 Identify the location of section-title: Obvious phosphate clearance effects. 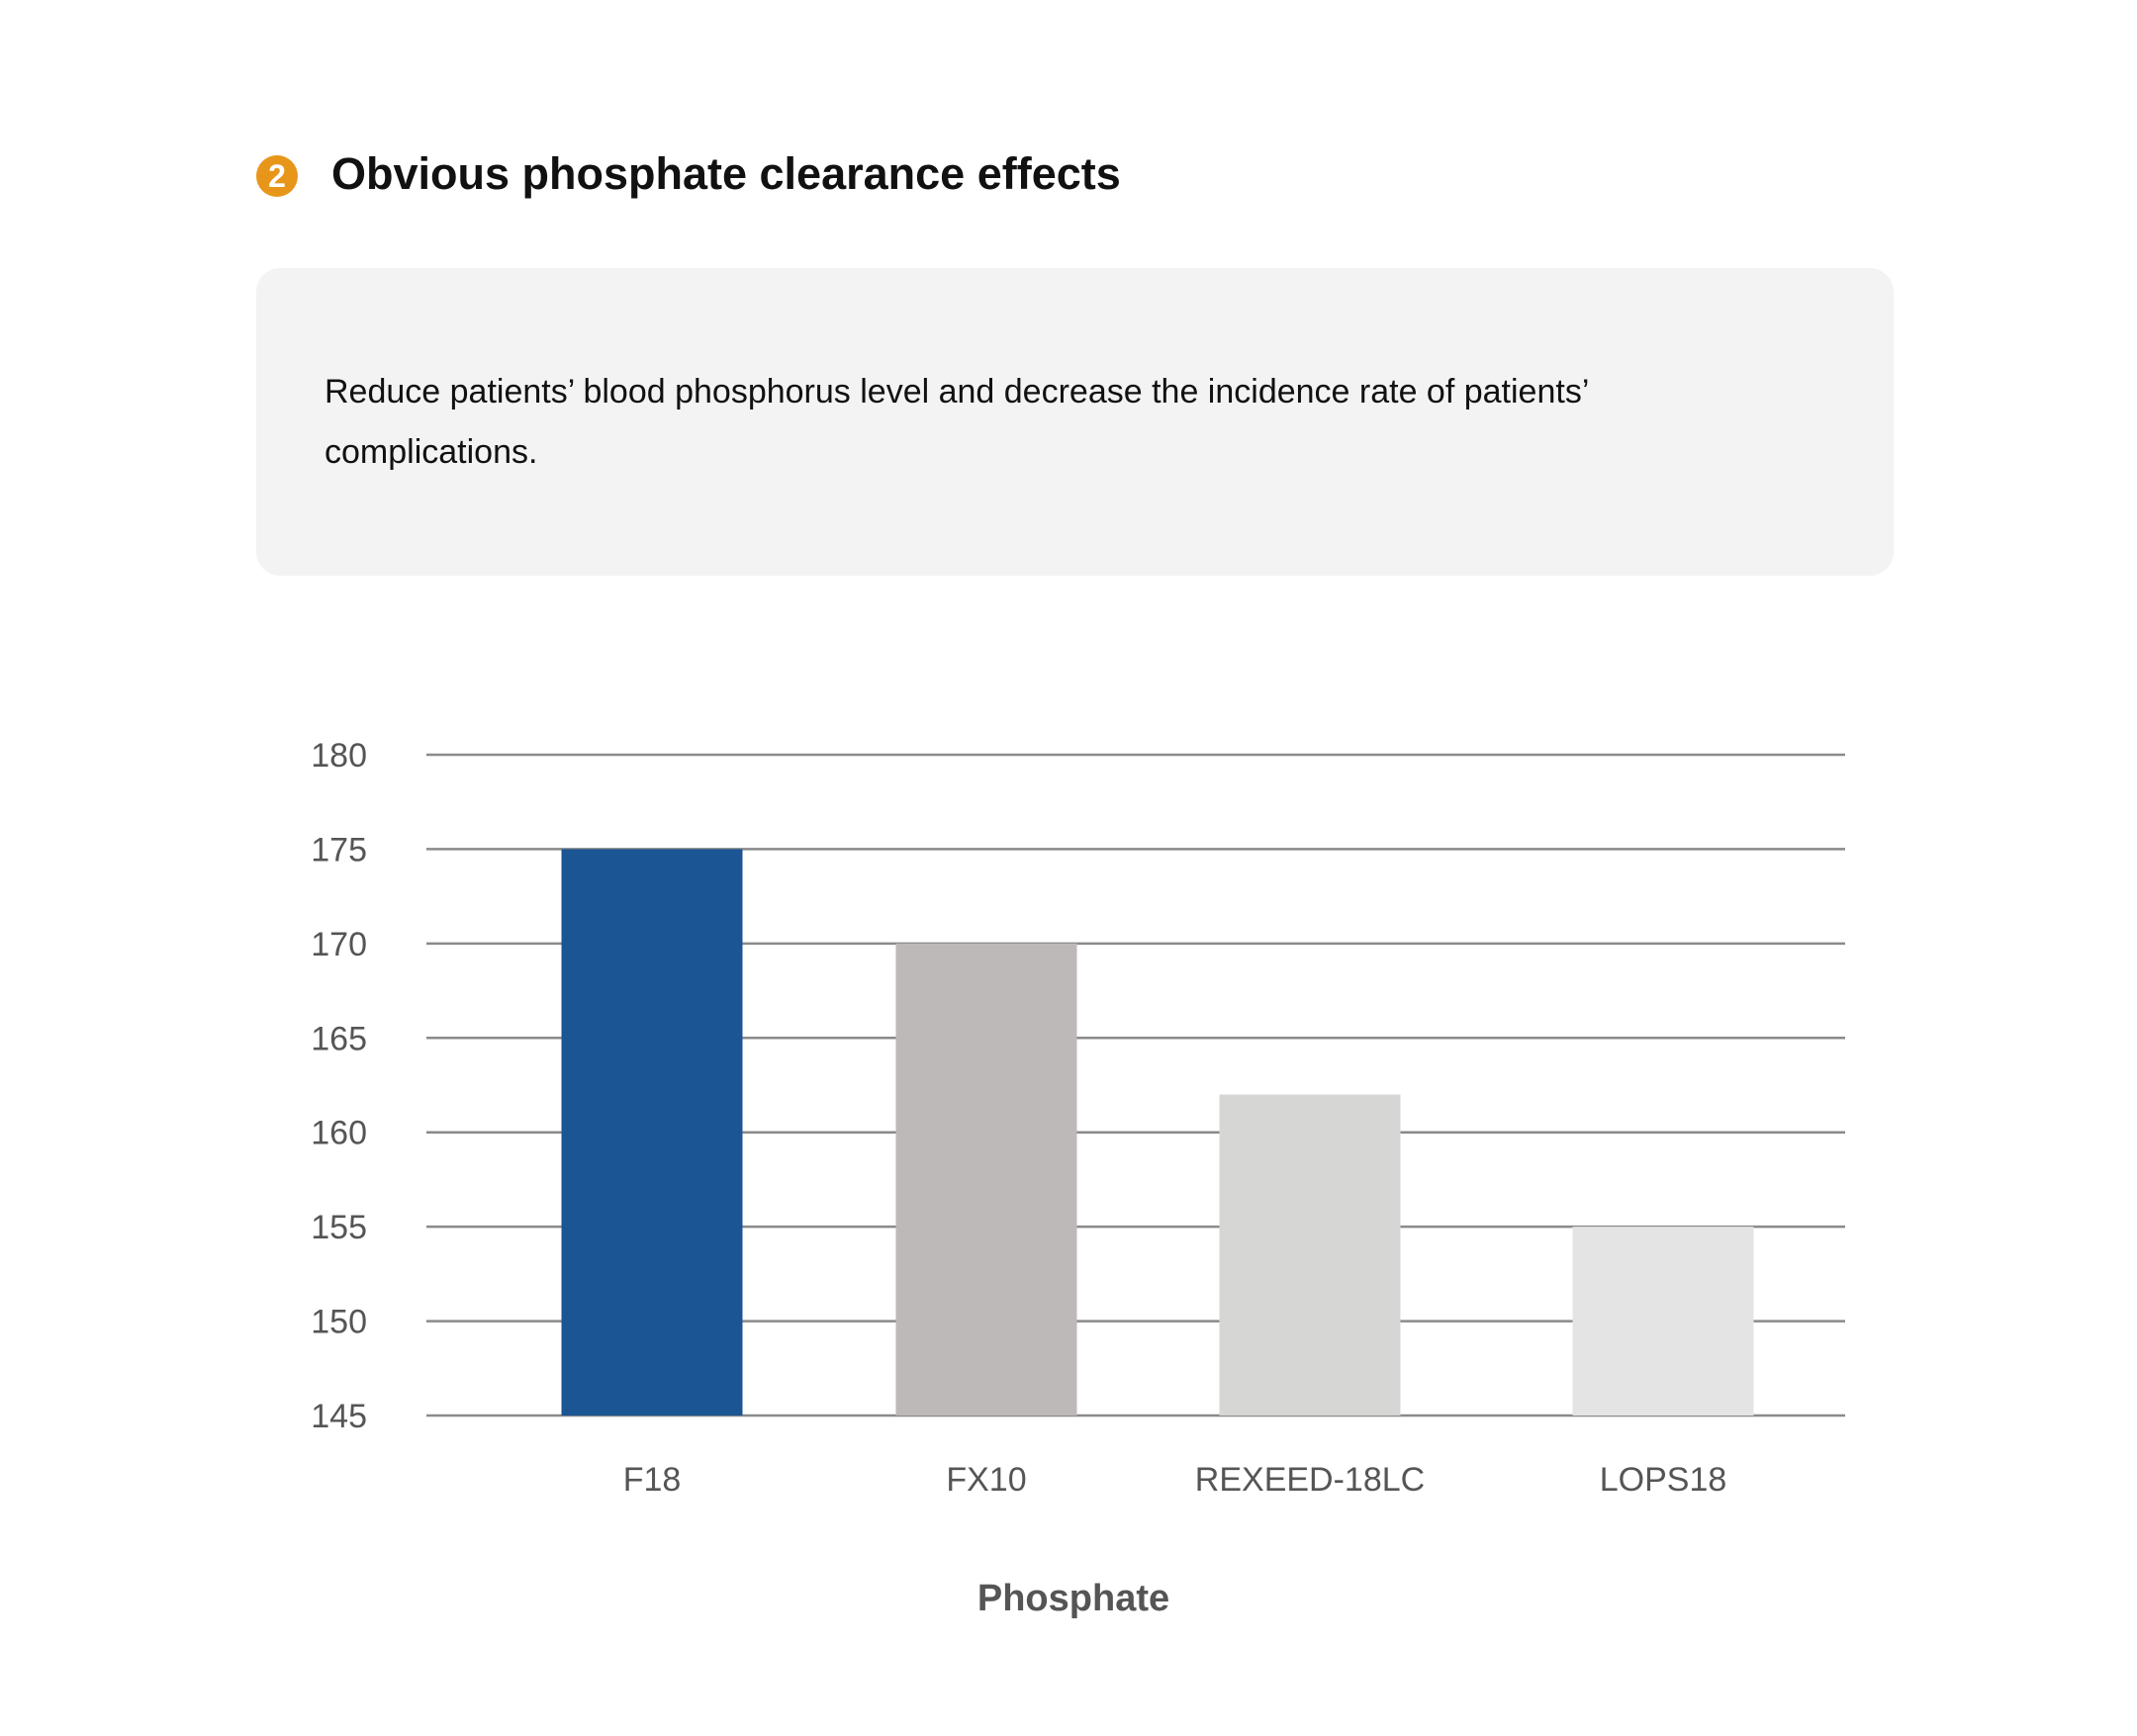
(726, 173).